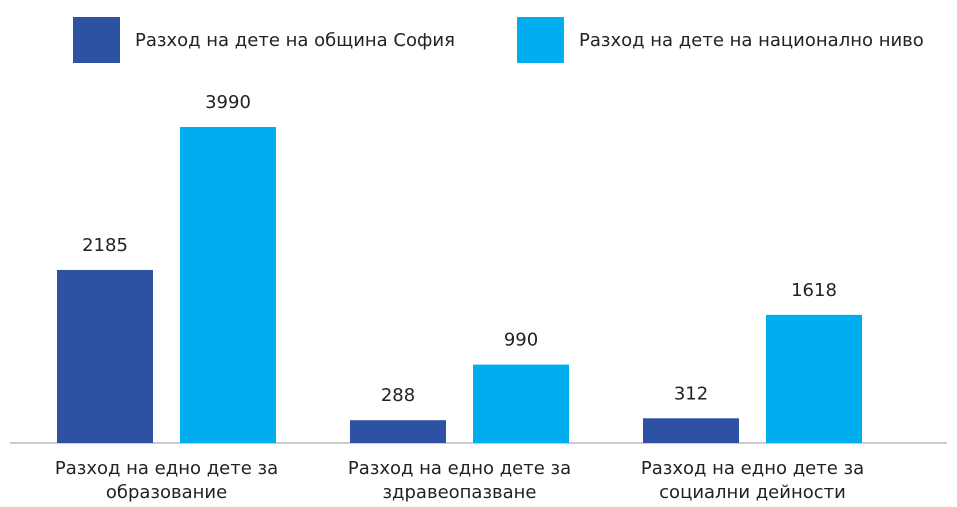 The image size is (957, 507). I want to click on x-tick-label: Разход на едно дете за образование, so click(166, 480).